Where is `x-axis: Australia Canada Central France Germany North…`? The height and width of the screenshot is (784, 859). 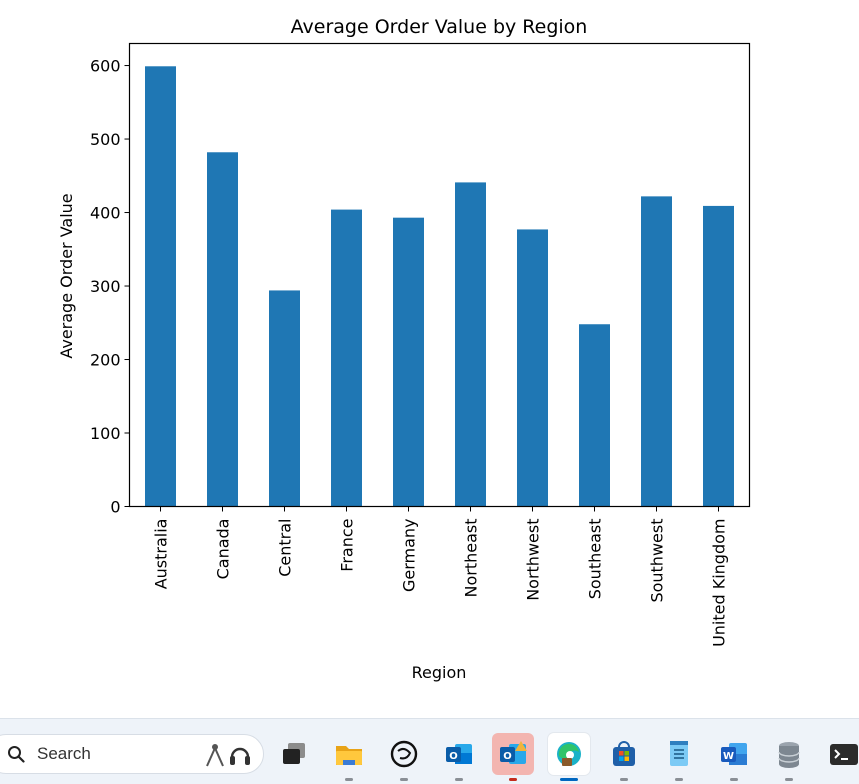 x-axis: Australia Canada Central France Germany North… is located at coordinates (440, 576).